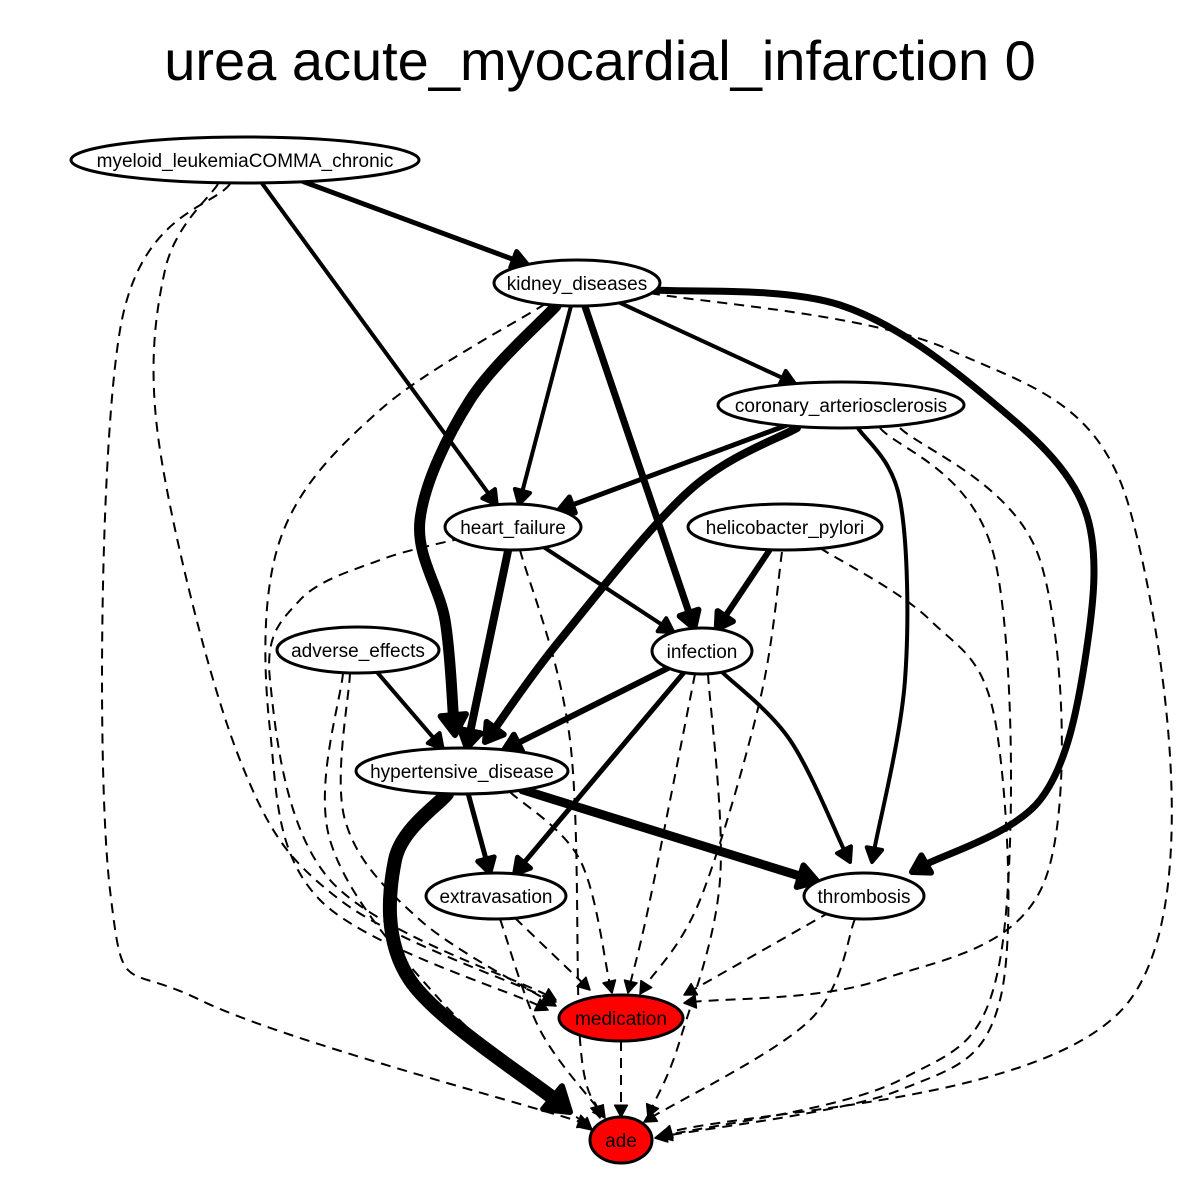 The width and height of the screenshot is (1200, 1200). I want to click on edge-coronary-to-hyper, so click(641, 584).